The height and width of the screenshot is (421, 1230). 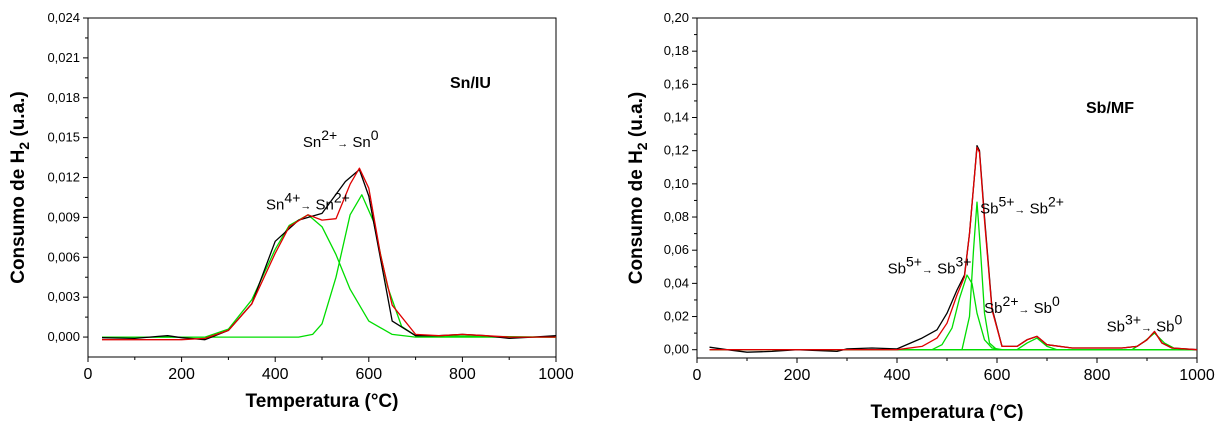 I want to click on chart1-y-tick-label-6: 0,018, so click(x=63, y=97).